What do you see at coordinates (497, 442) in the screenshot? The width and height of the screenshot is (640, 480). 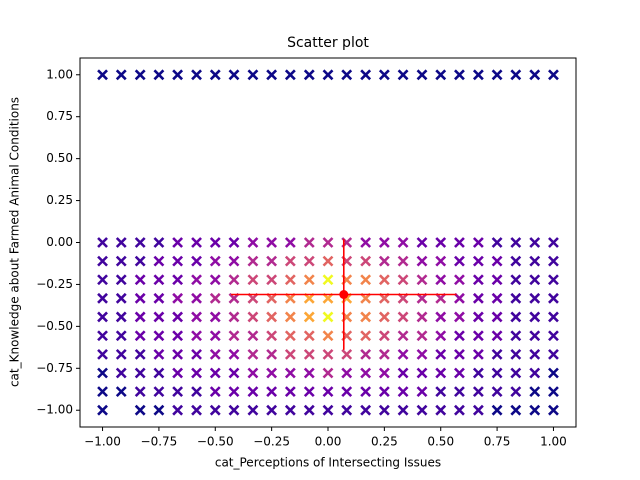 I see `x-tick-label: 0.75` at bounding box center [497, 442].